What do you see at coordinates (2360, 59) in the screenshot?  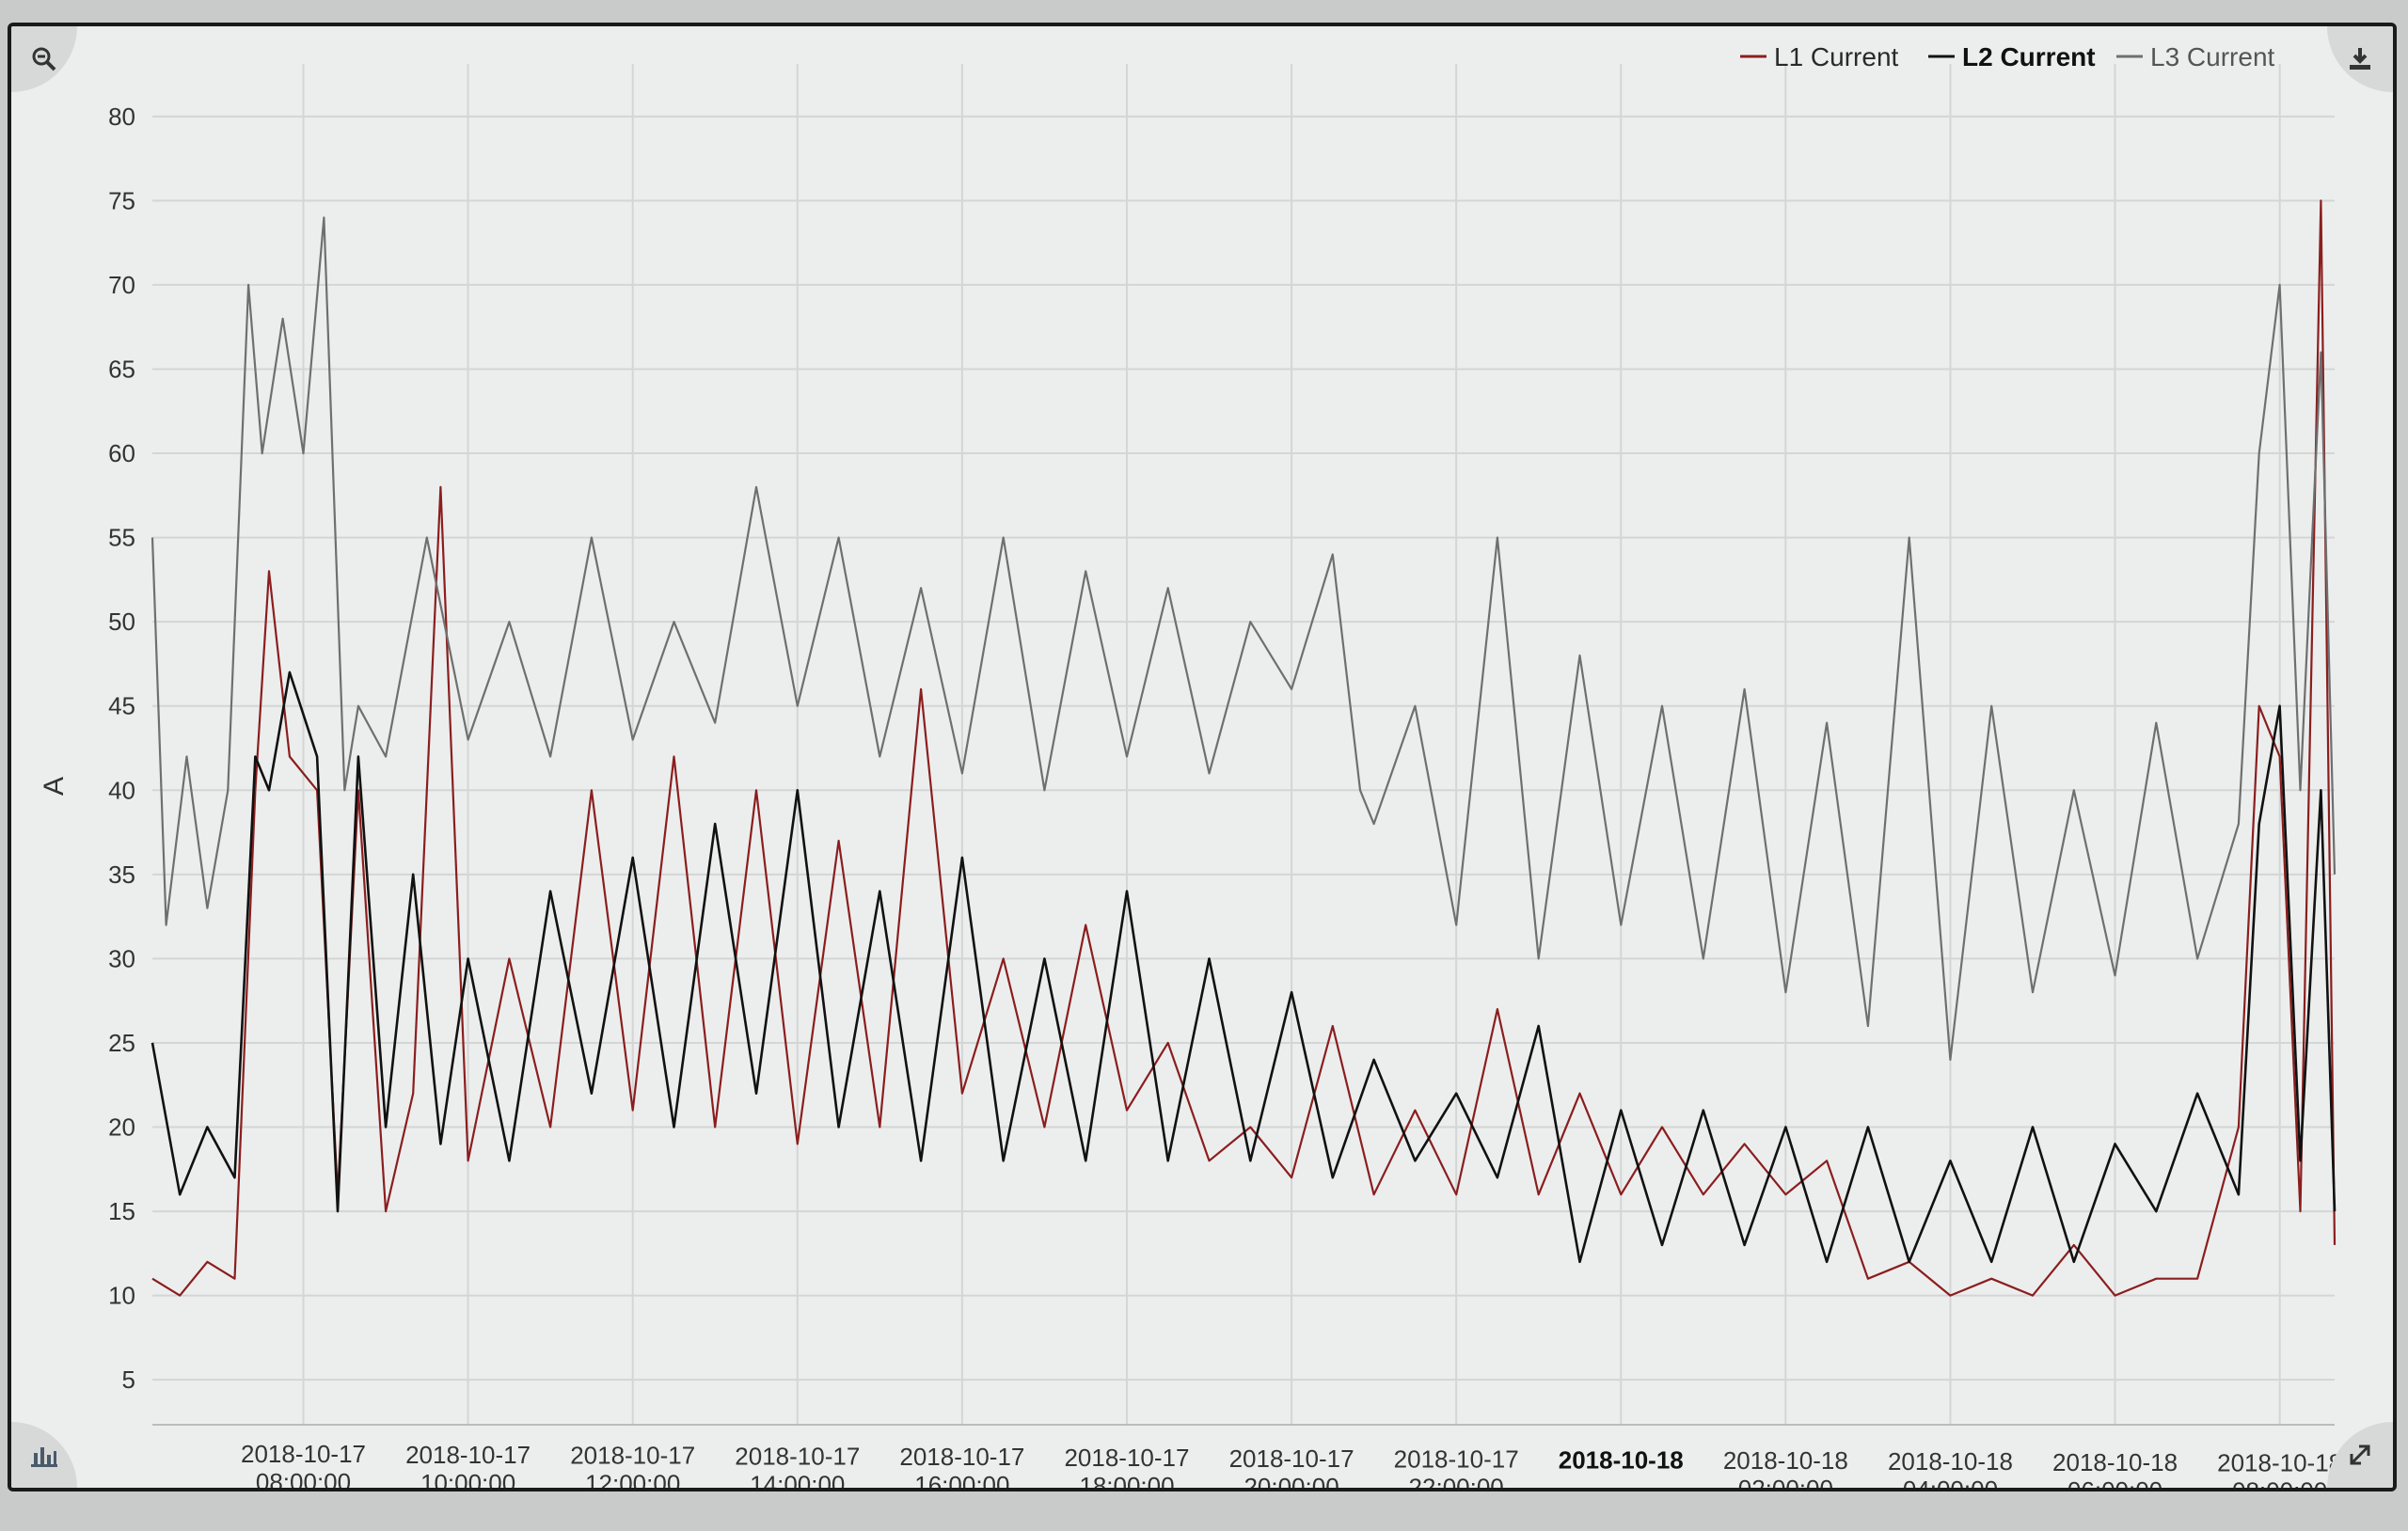 I see `download-icon` at bounding box center [2360, 59].